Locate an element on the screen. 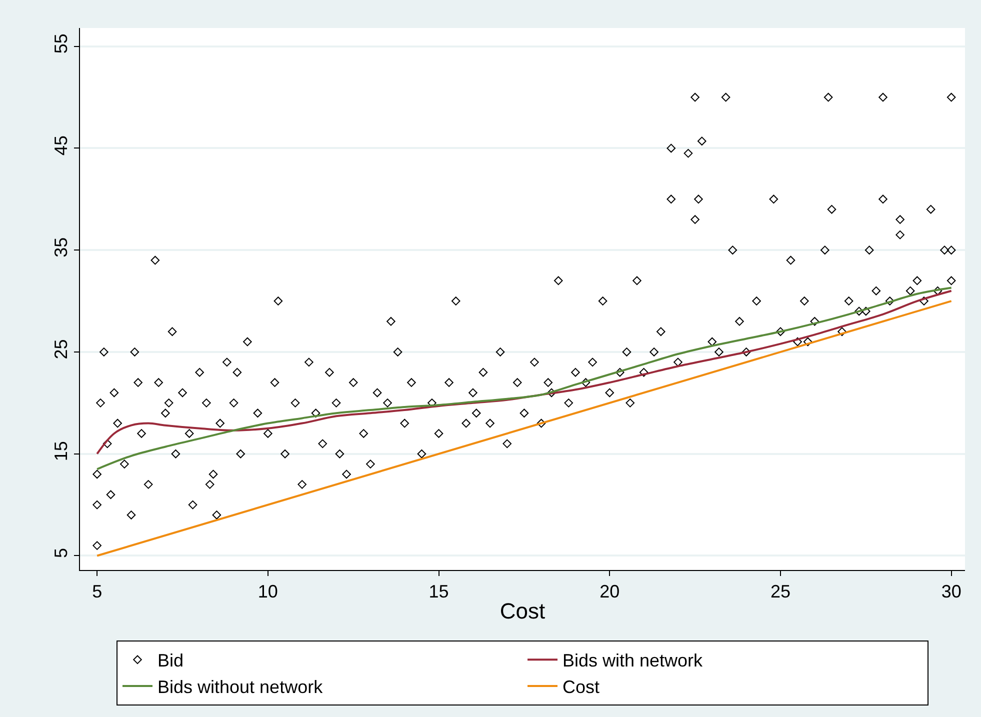 The width and height of the screenshot is (981, 717). x-tick-label: 5 is located at coordinates (97, 592).